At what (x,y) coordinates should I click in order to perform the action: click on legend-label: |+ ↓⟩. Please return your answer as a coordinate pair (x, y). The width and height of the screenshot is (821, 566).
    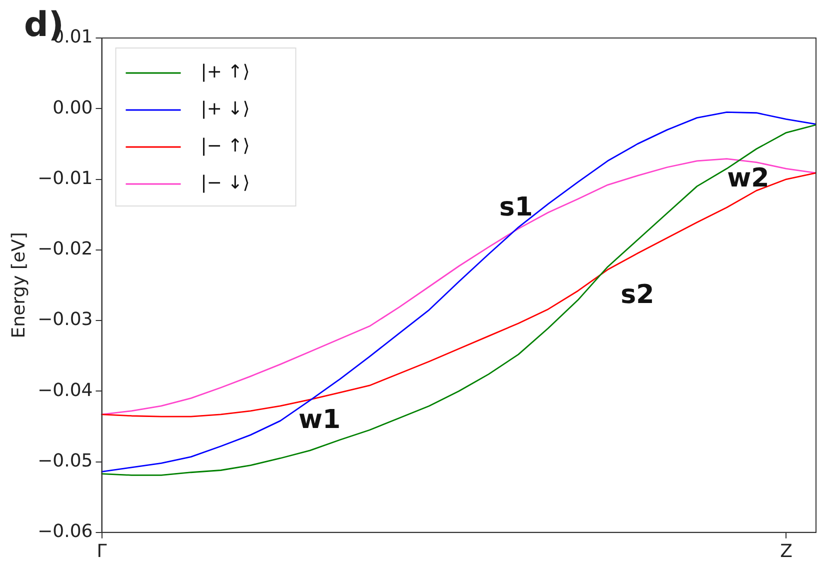
    Looking at the image, I should click on (225, 109).